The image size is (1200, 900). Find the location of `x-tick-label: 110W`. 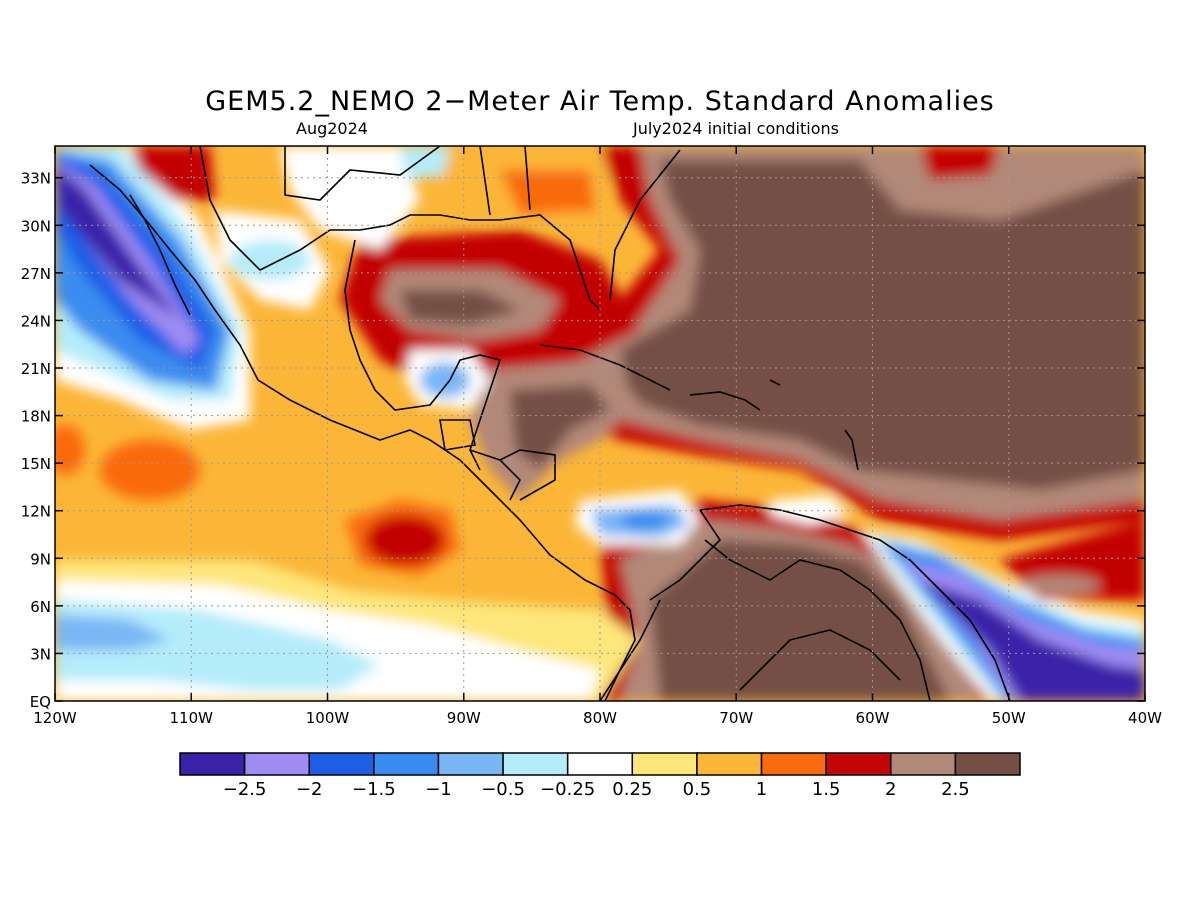

x-tick-label: 110W is located at coordinates (192, 718).